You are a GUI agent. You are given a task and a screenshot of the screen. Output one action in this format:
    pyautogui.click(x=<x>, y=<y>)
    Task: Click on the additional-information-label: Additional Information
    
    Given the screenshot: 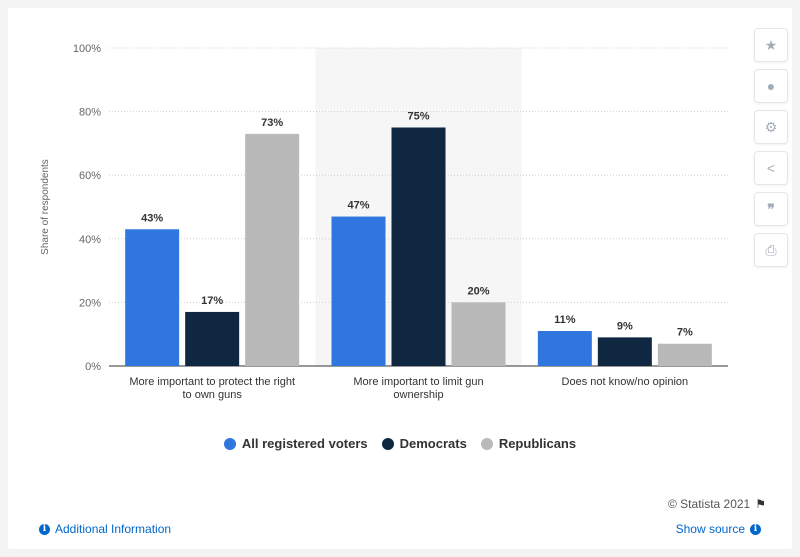 What is the action you would take?
    pyautogui.click(x=113, y=529)
    